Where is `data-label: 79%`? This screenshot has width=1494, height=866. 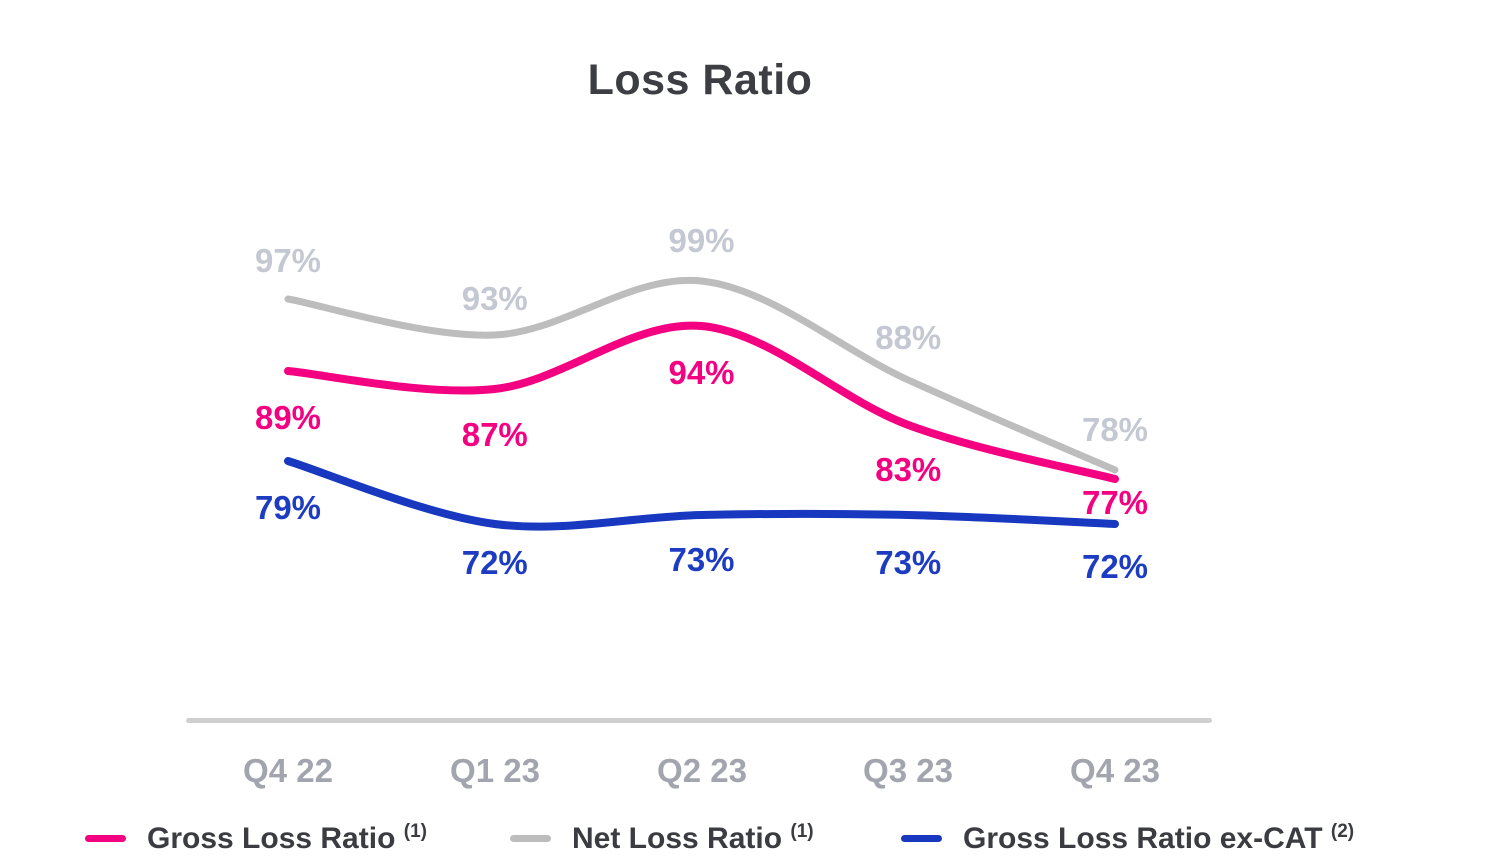 data-label: 79% is located at coordinates (288, 507).